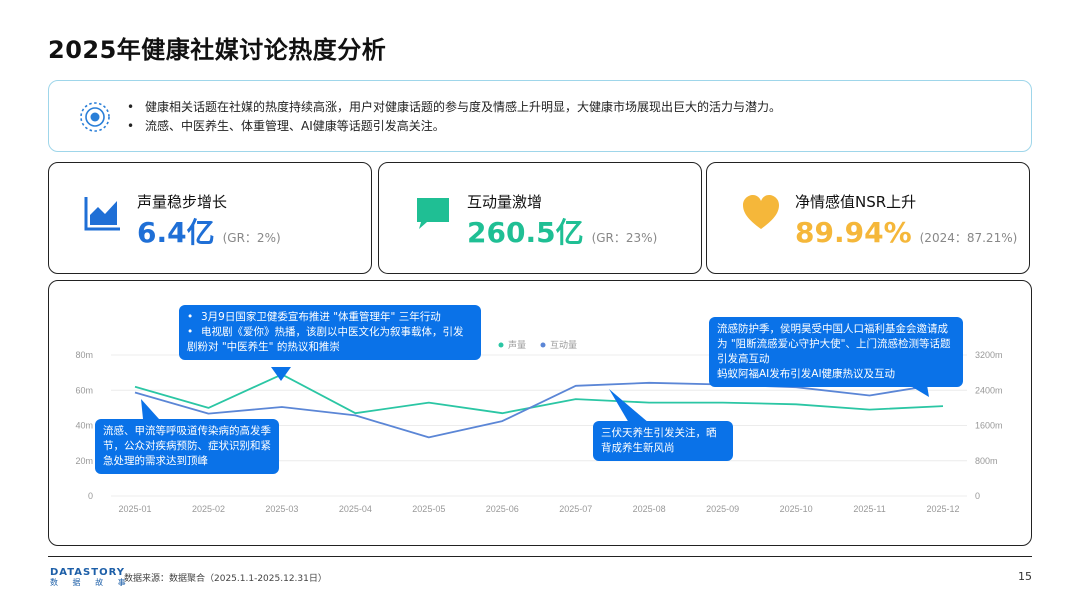 This screenshot has height=608, width=1080. I want to click on card-value-wrap: 6.4亿 (GR：2%), so click(209, 235).